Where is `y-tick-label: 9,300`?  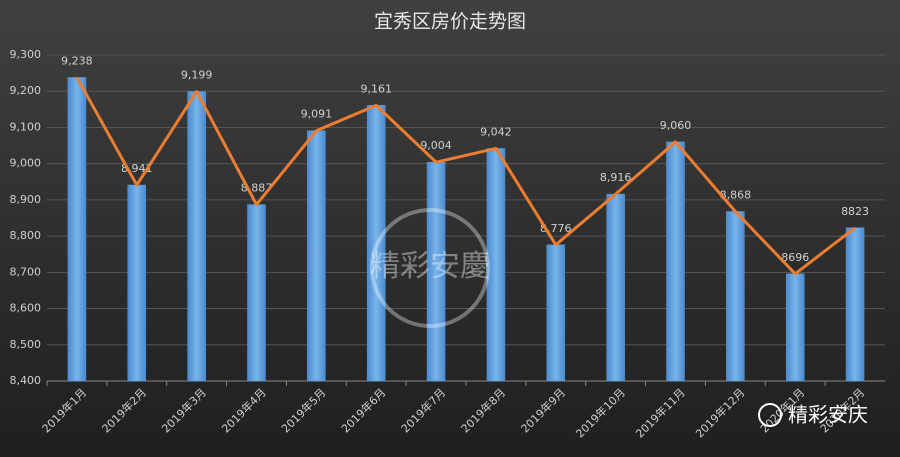
y-tick-label: 9,300 is located at coordinates (26, 54).